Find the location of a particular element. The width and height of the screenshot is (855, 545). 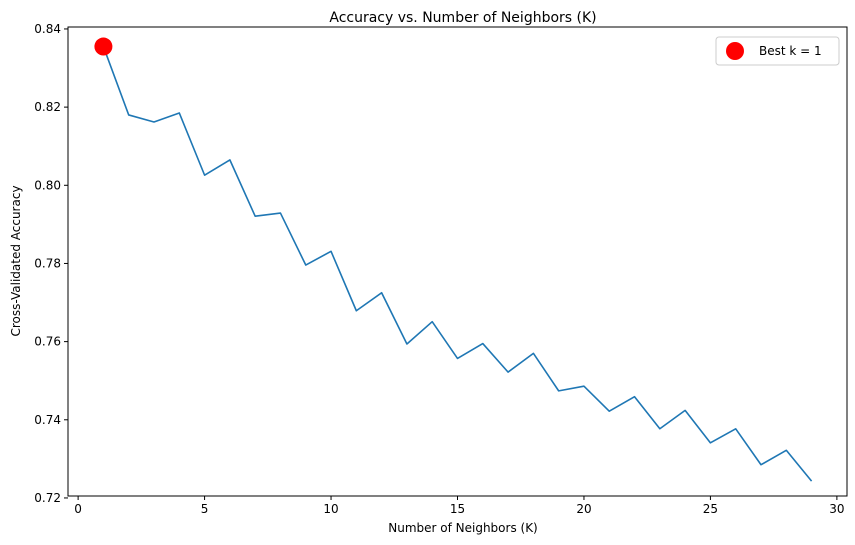

legend-label: Best k = 1 is located at coordinates (790, 51).